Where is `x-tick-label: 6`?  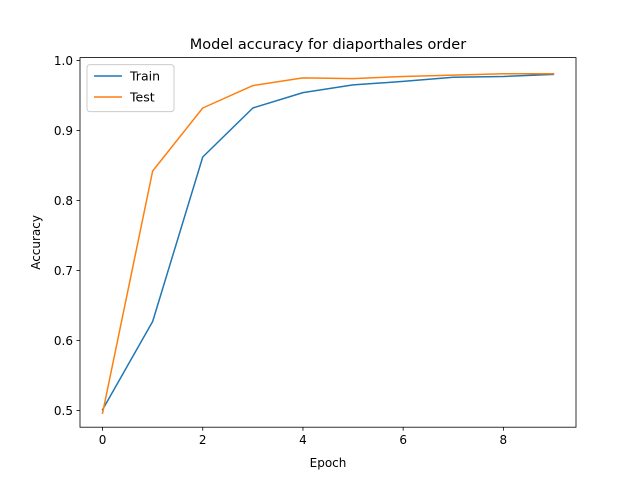 x-tick-label: 6 is located at coordinates (403, 440).